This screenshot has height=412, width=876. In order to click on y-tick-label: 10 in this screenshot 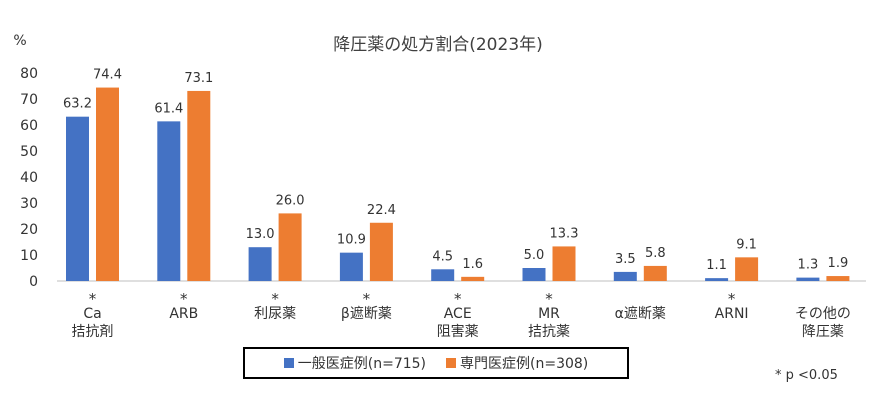, I will do `click(29, 256)`.